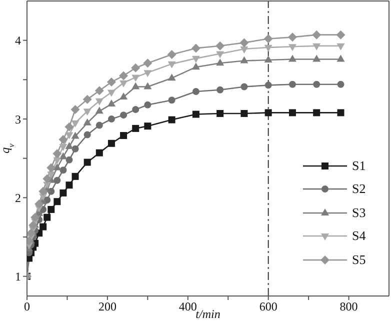  I want to click on x-tick-label: 600, so click(268, 307).